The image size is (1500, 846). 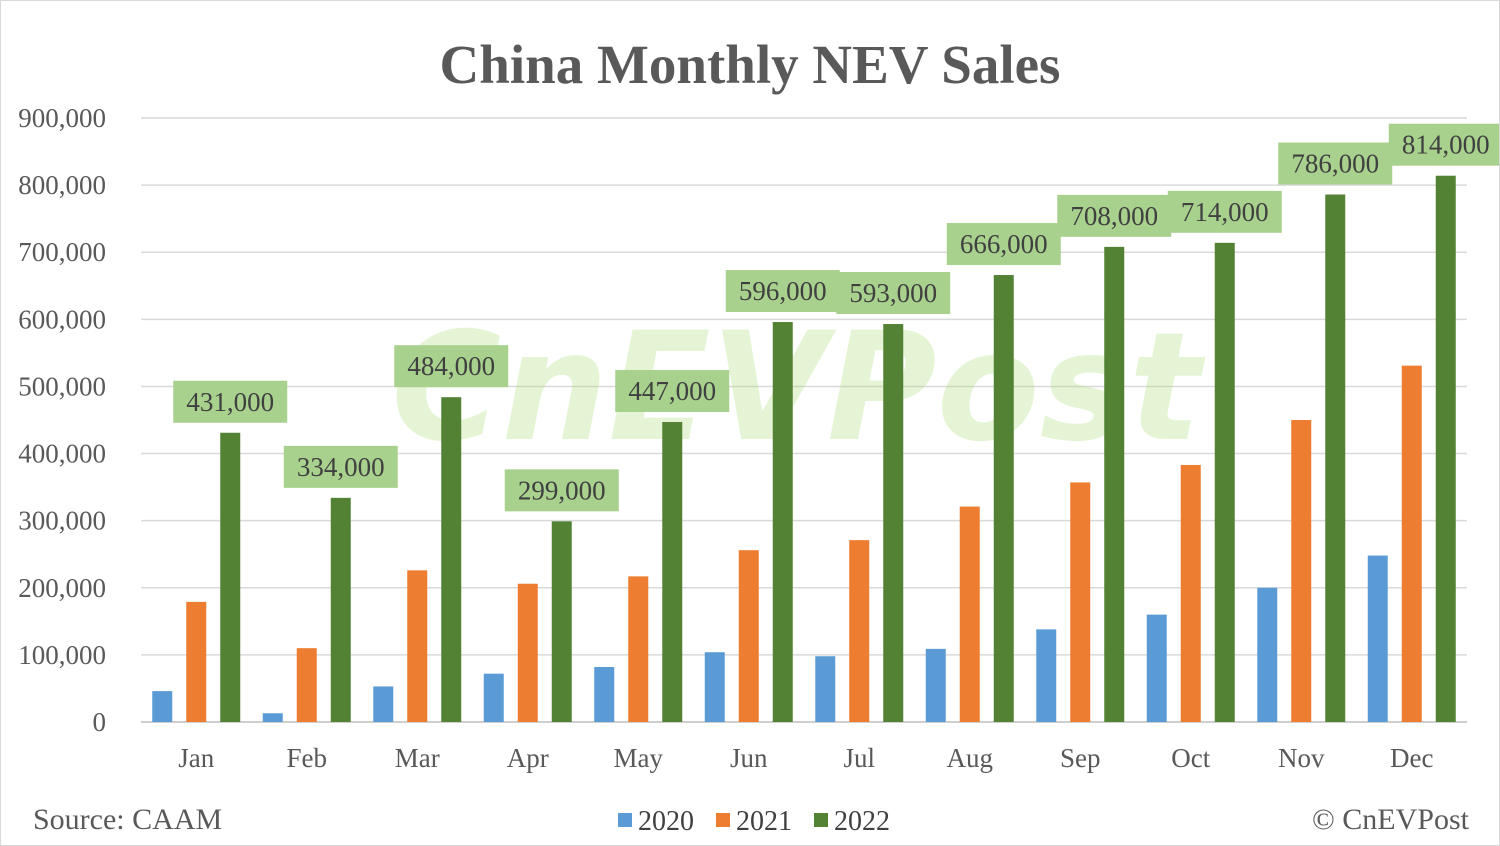 What do you see at coordinates (62, 118) in the screenshot?
I see `y-tick-label: 900,000` at bounding box center [62, 118].